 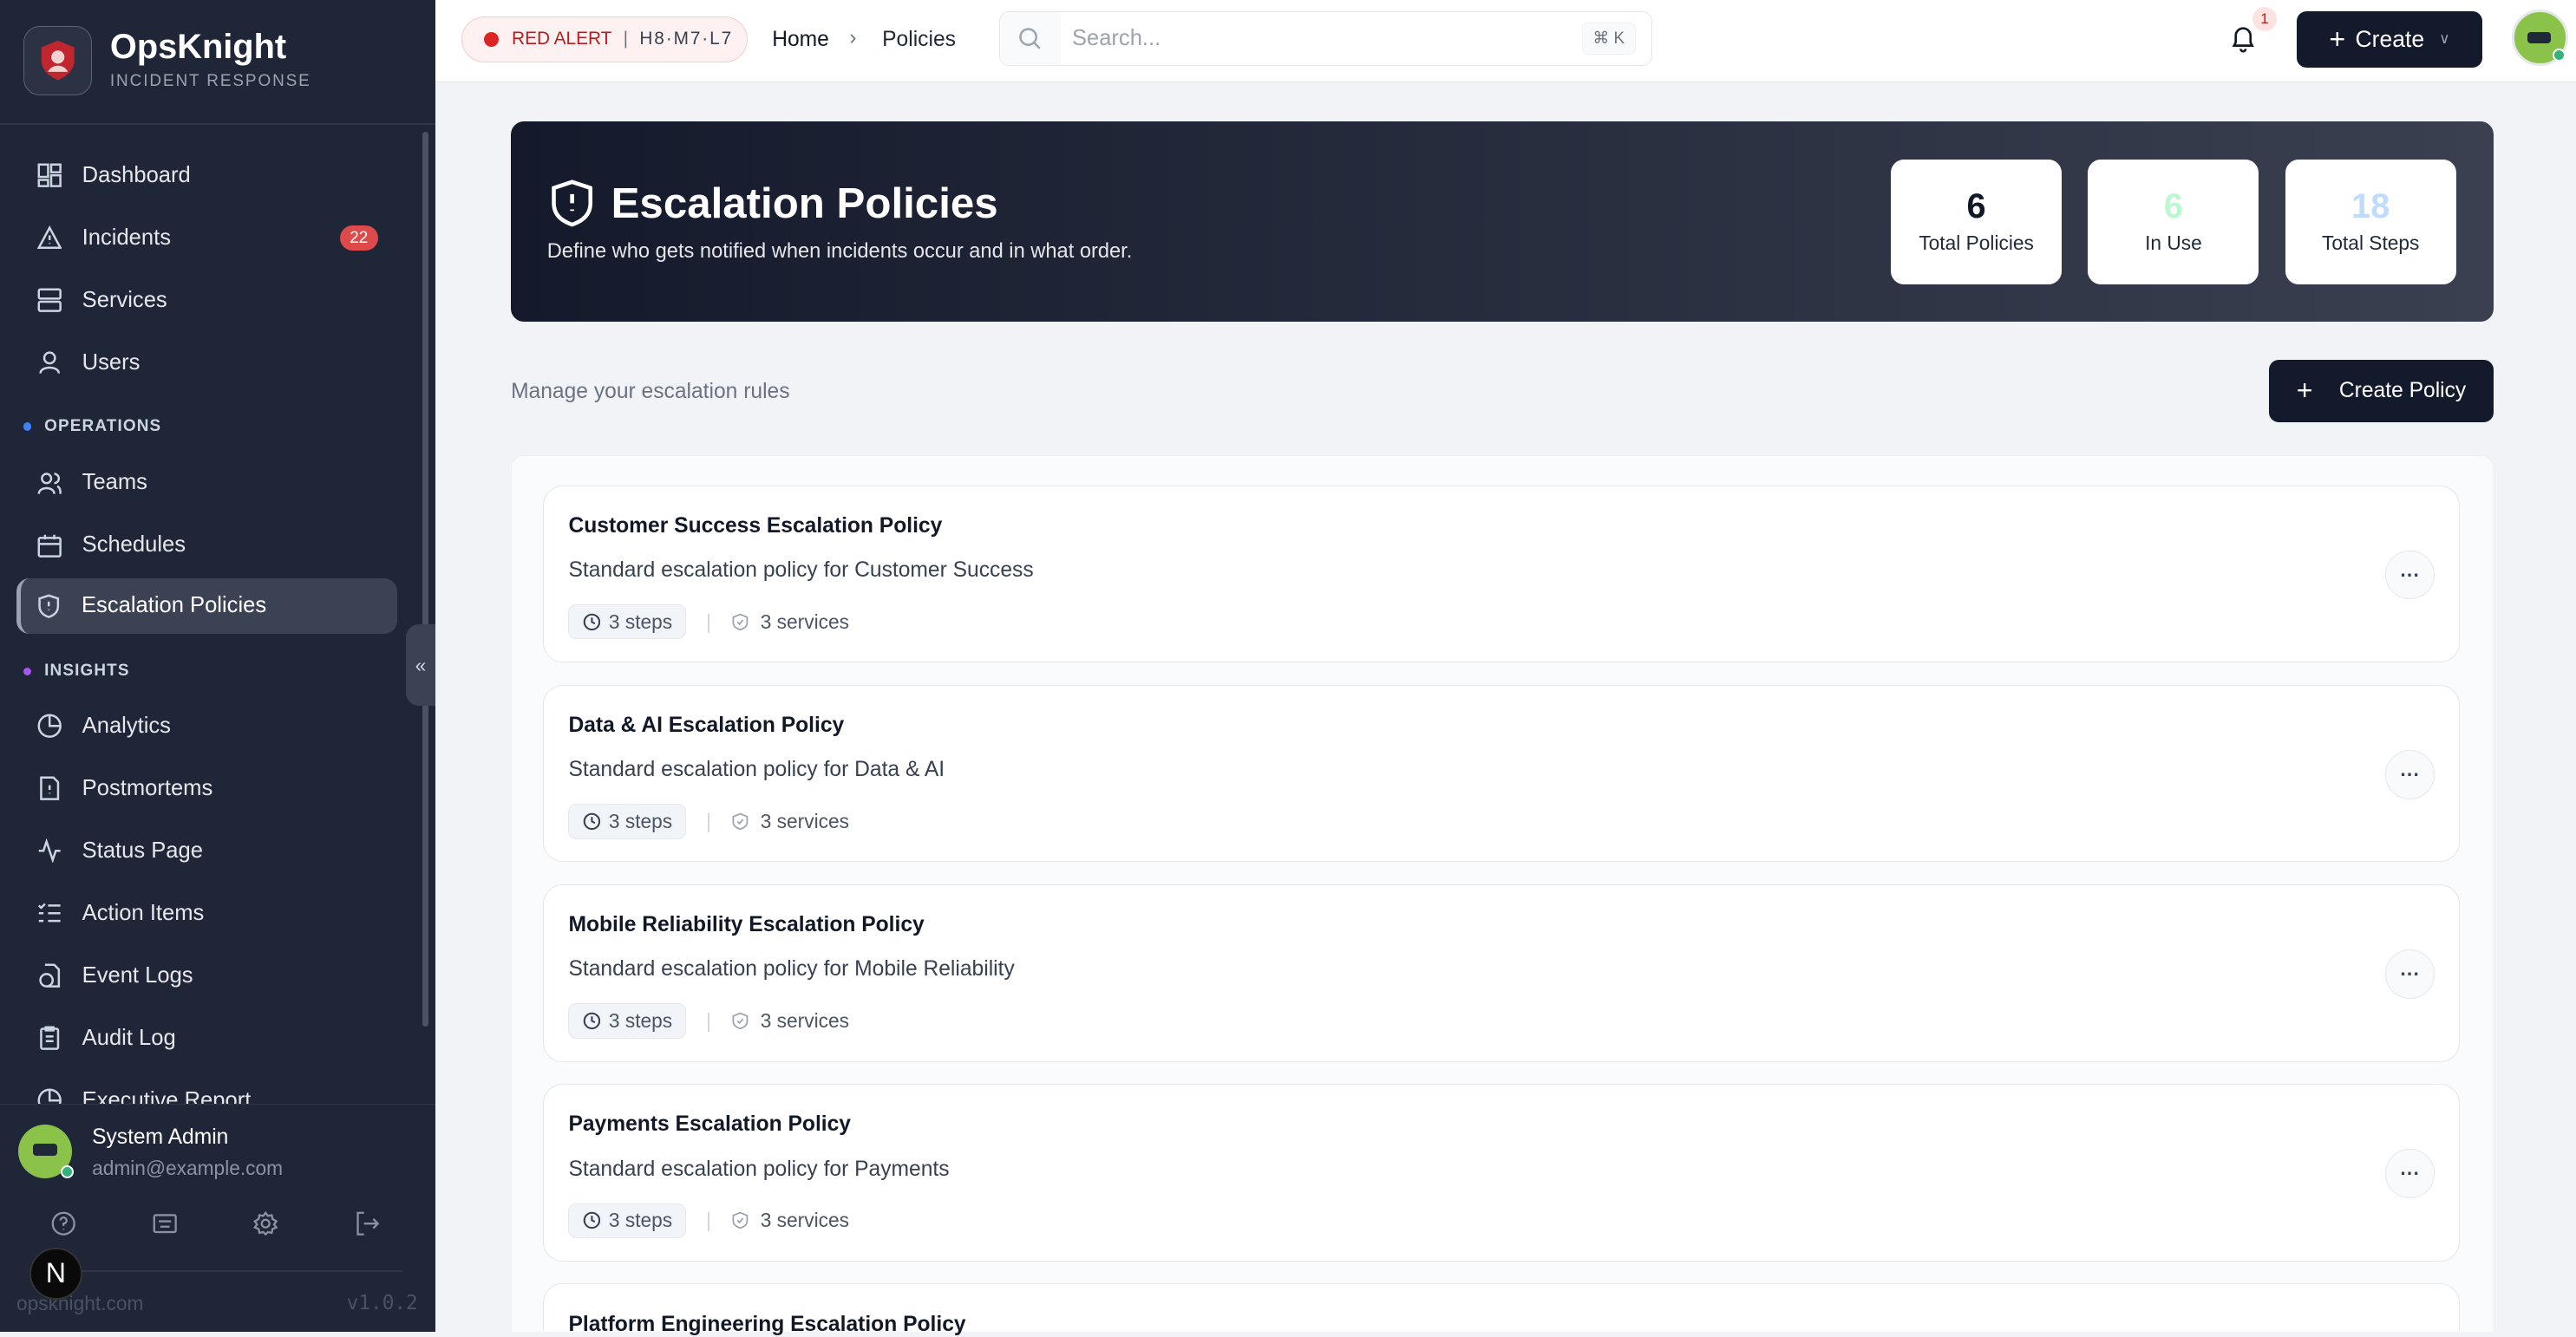 I want to click on keyboard-icon, so click(x=165, y=1224).